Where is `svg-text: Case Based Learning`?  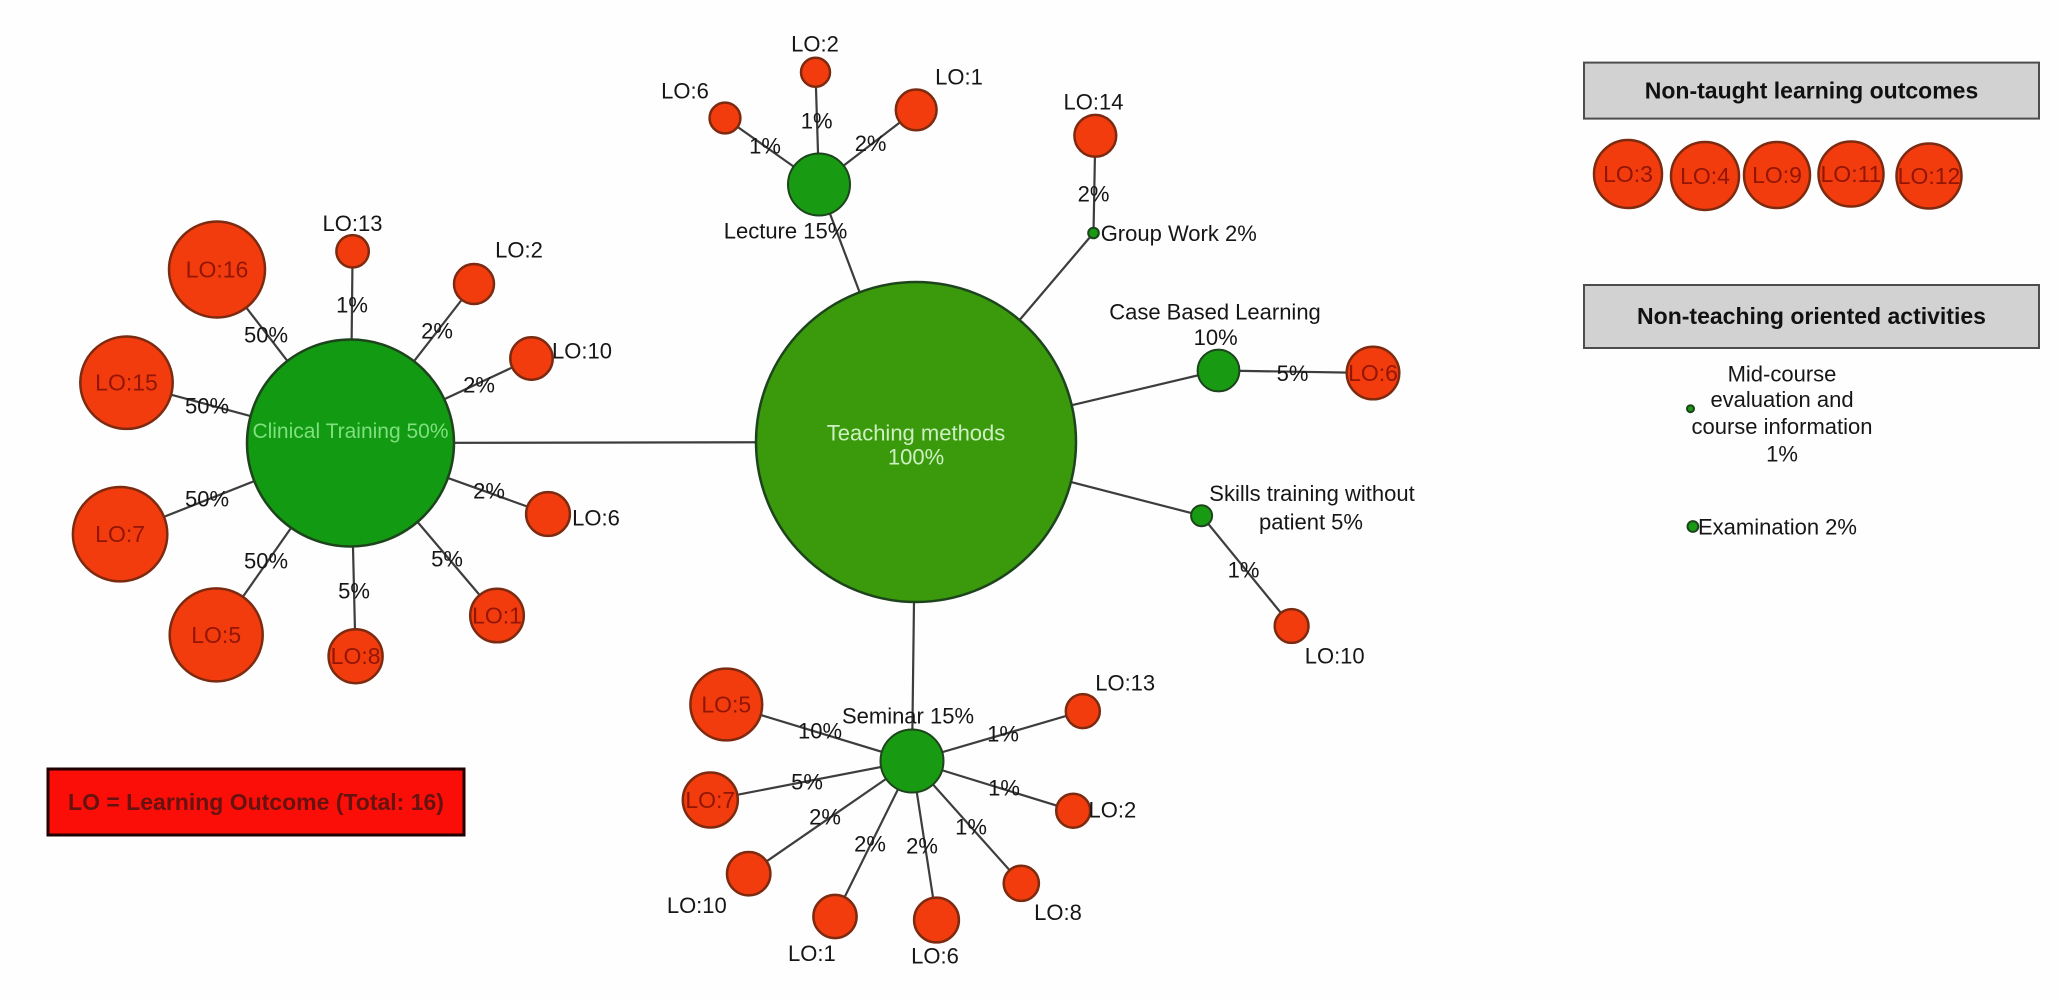
svg-text: Case Based Learning is located at coordinates (1215, 312).